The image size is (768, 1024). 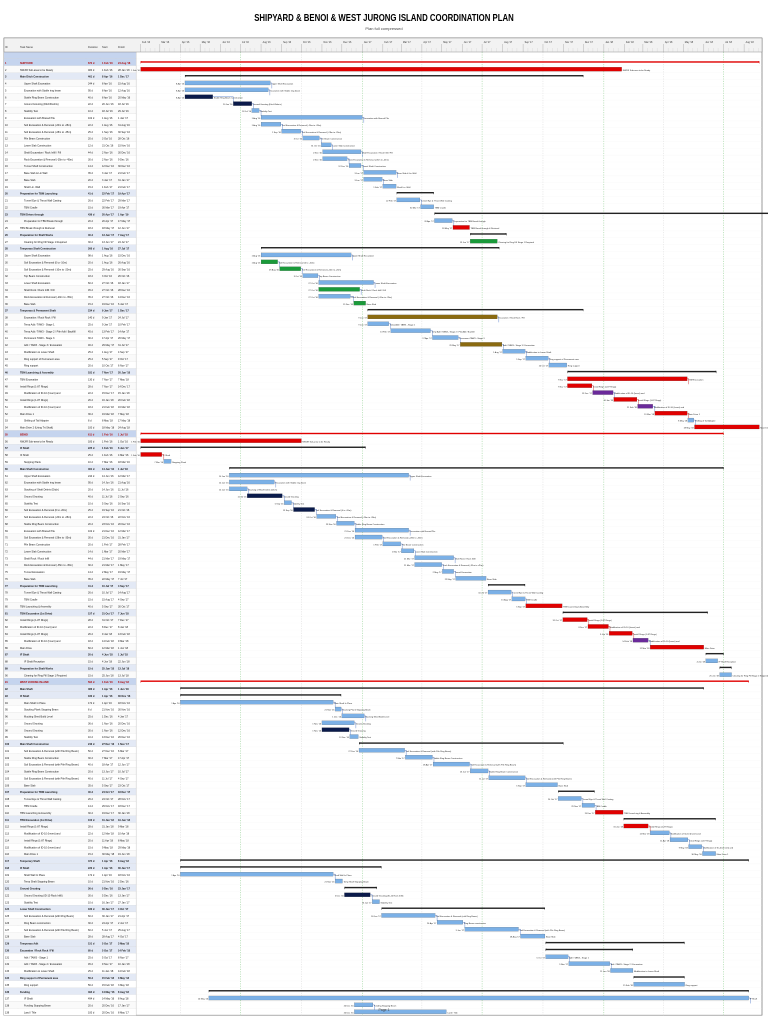 I want to click on task-duration: 10 d, so click(x=90, y=737).